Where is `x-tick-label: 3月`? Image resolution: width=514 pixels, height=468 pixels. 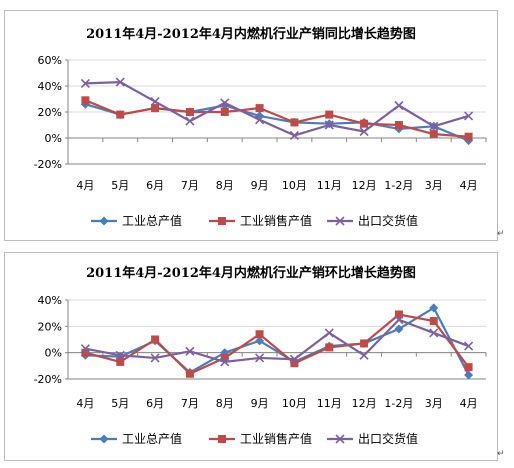 x-tick-label: 3月 is located at coordinates (434, 403).